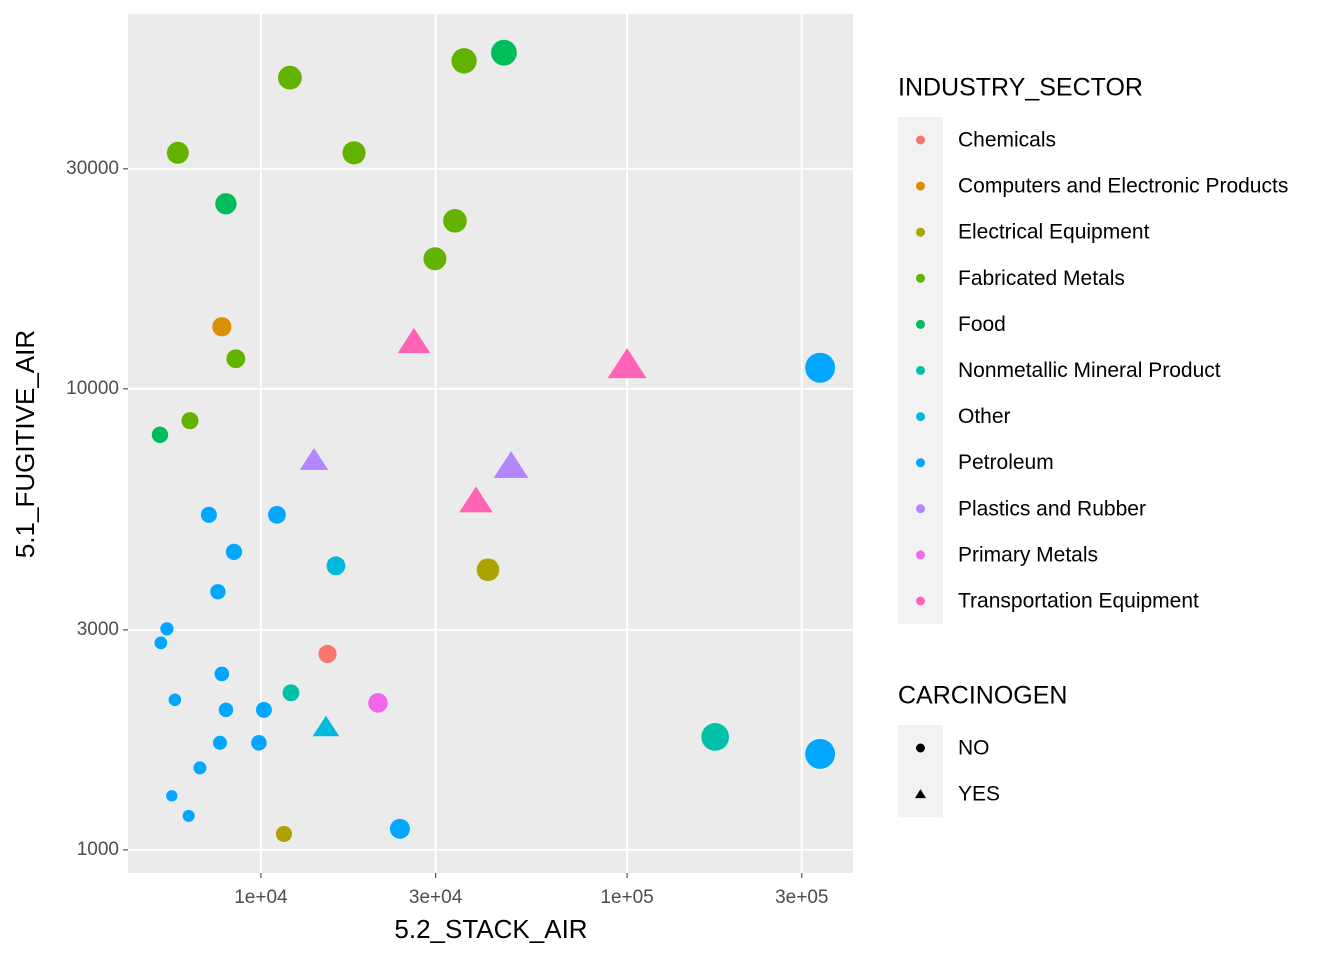  Describe the element at coordinates (1041, 278) in the screenshot. I see `legend-label: Fabricated Metals` at that location.